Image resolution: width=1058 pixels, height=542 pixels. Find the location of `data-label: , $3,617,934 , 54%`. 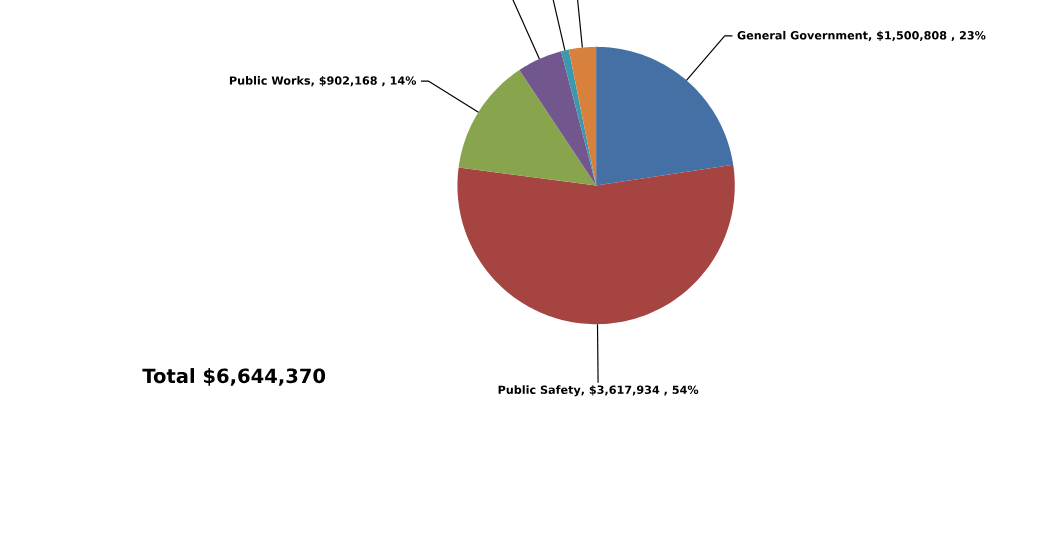

data-label: , $3,617,934 , 54% is located at coordinates (640, 390).